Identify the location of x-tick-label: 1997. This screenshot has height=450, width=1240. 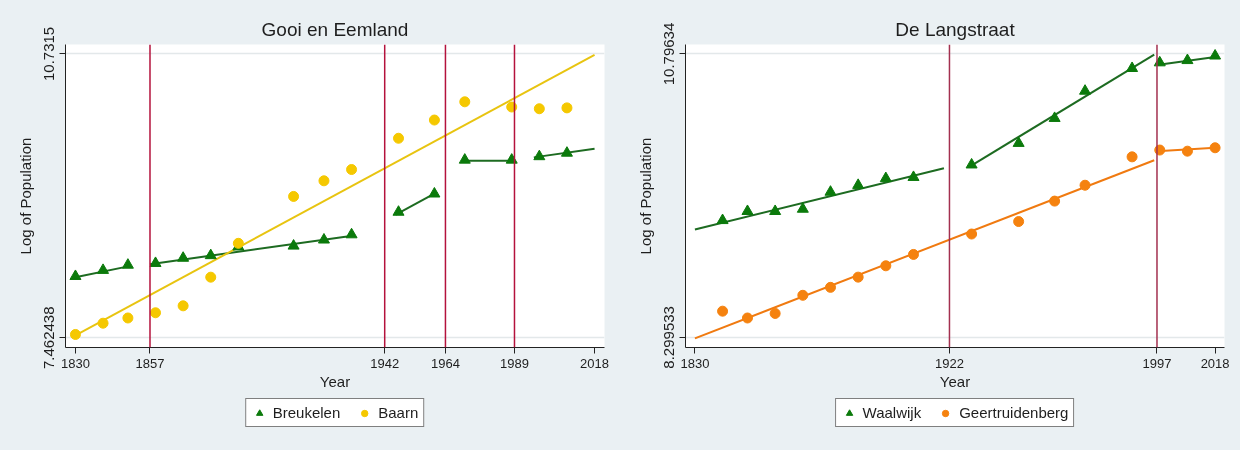
(1157, 363).